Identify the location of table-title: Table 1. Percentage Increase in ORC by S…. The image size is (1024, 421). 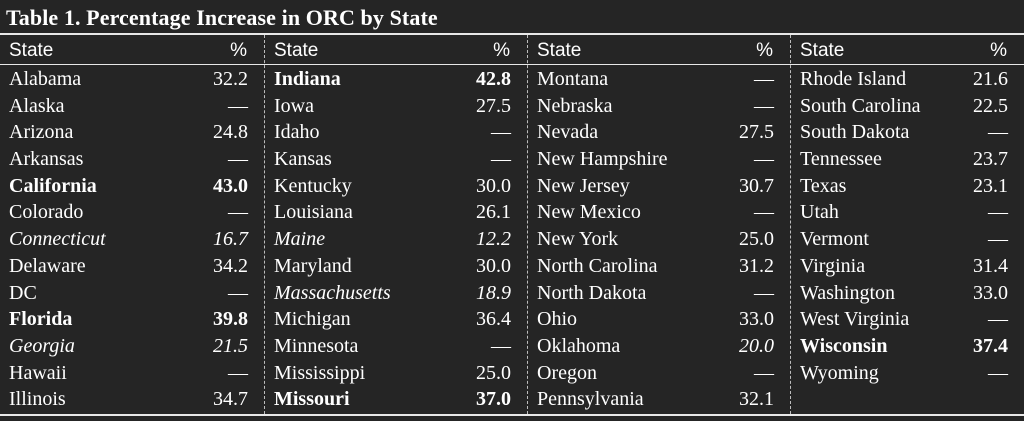
(222, 17).